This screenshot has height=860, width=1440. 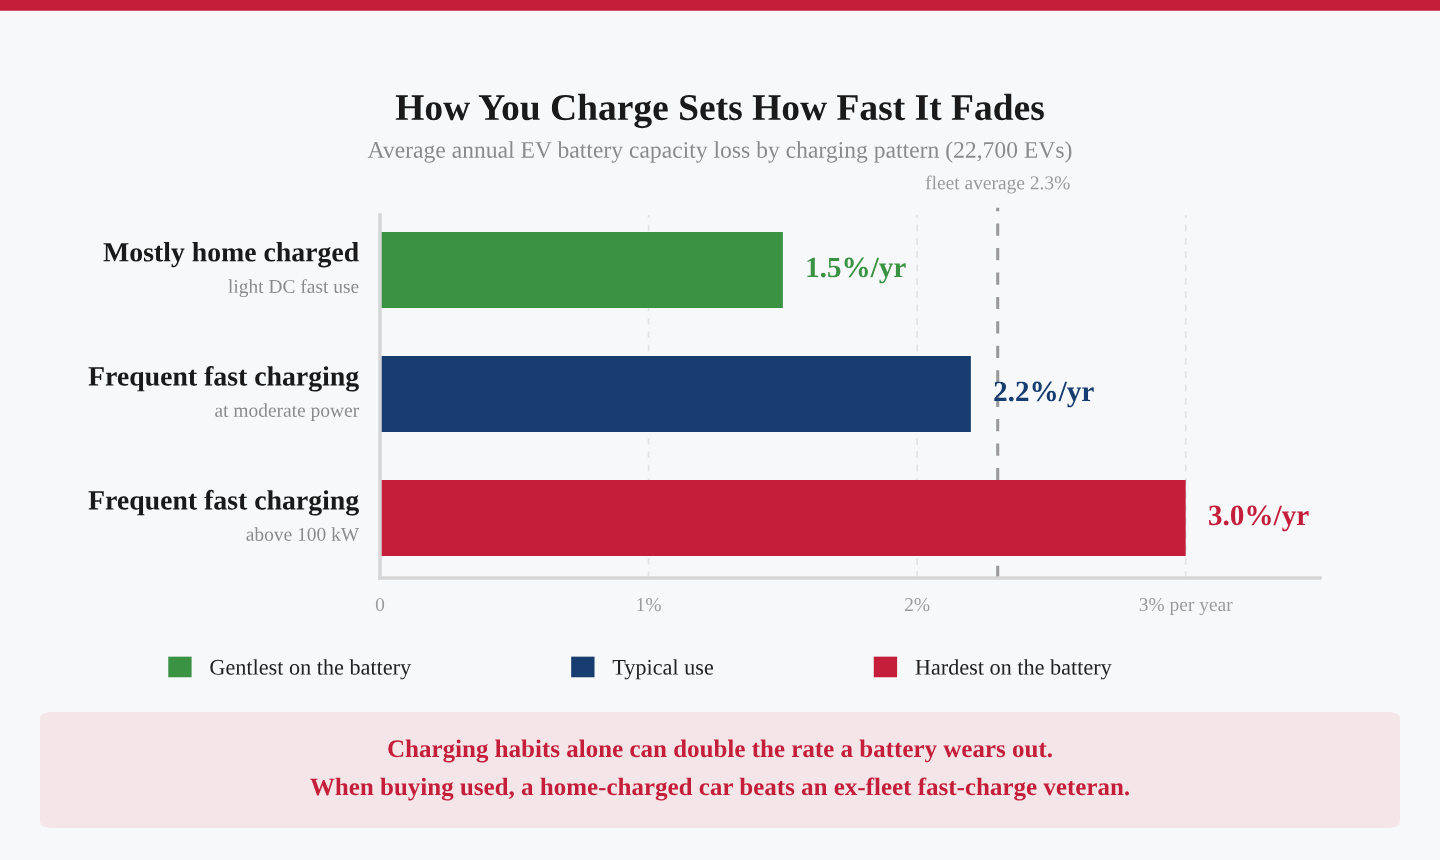 What do you see at coordinates (719, 111) in the screenshot?
I see `chart-title: How You Charge Sets How Fast It Fades` at bounding box center [719, 111].